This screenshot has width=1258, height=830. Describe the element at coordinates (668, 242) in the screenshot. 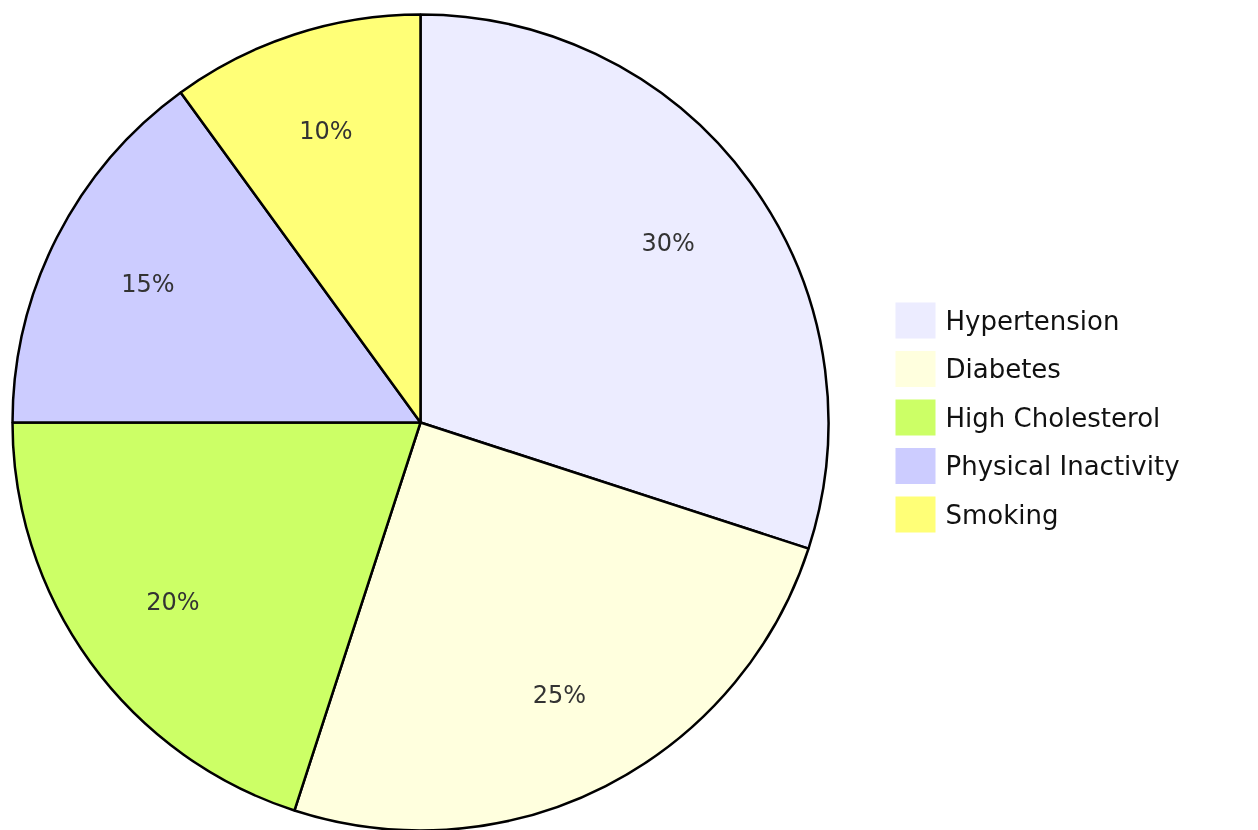

I see `data-label: 30%` at that location.